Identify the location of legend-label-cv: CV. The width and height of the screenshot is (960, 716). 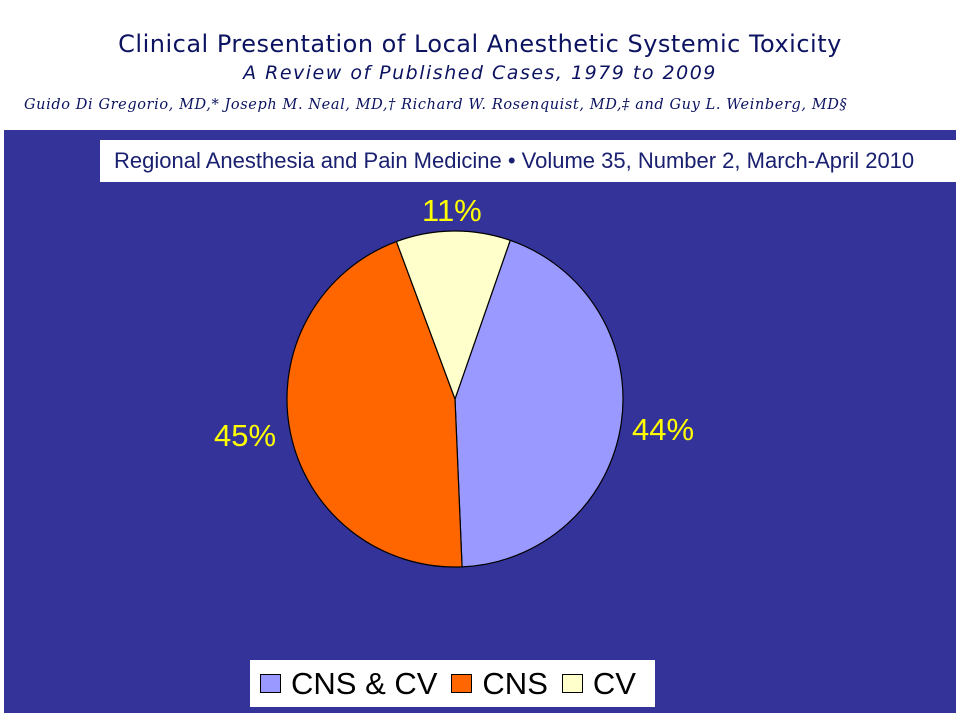
(614, 683).